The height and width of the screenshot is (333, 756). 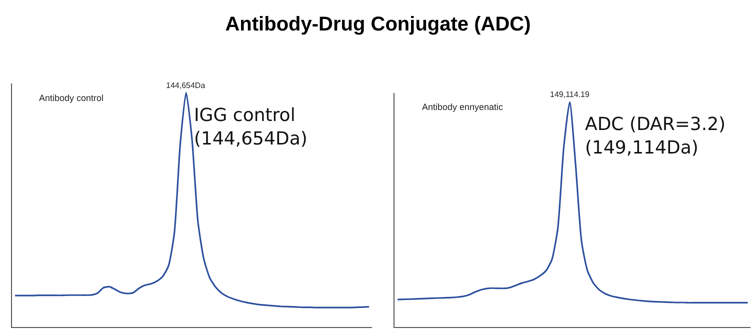 What do you see at coordinates (251, 127) in the screenshot?
I see `annotation: IGG control (144,654Da)` at bounding box center [251, 127].